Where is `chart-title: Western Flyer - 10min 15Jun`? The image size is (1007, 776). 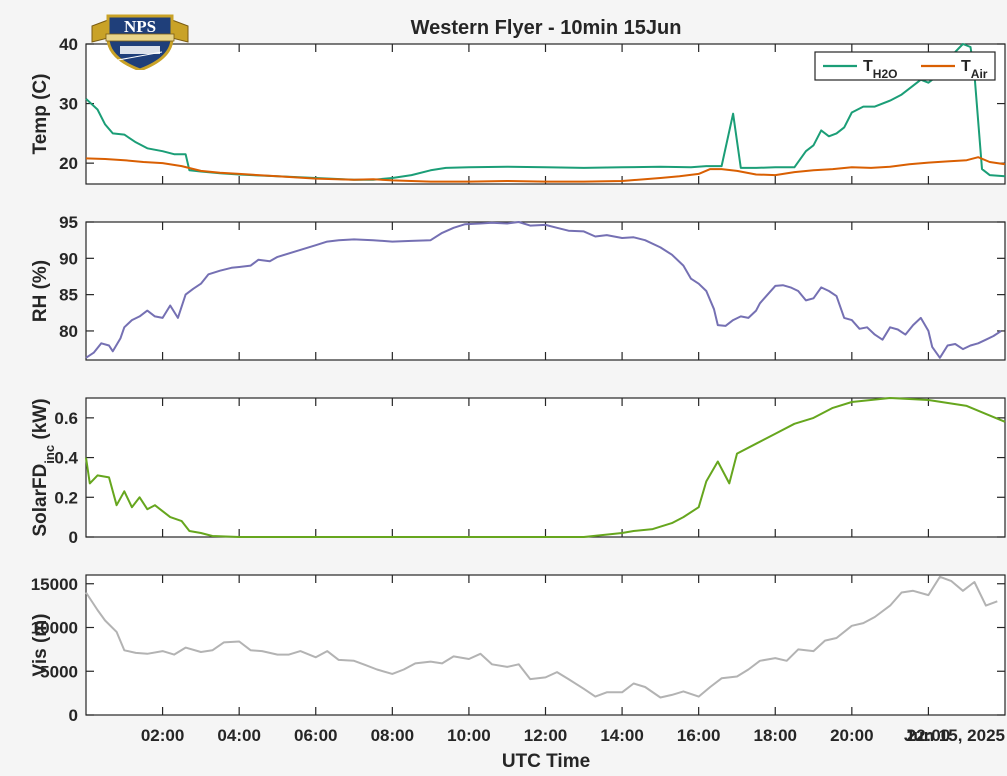 chart-title: Western Flyer - 10min 15Jun is located at coordinates (546, 28).